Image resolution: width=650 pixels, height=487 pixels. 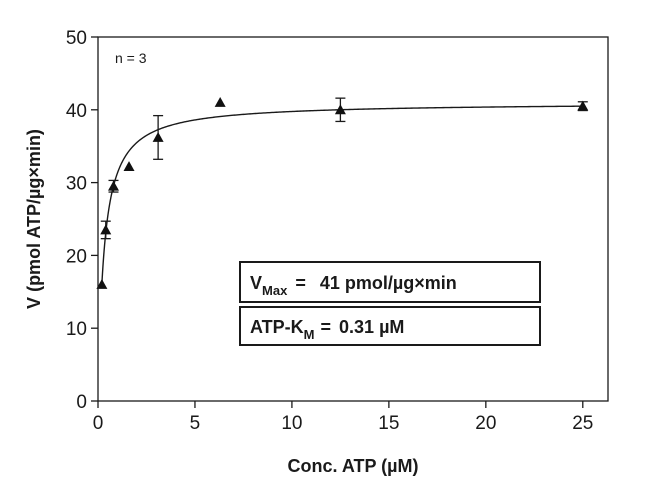 I want to click on km-value: 0.31 µM, so click(x=371, y=327).